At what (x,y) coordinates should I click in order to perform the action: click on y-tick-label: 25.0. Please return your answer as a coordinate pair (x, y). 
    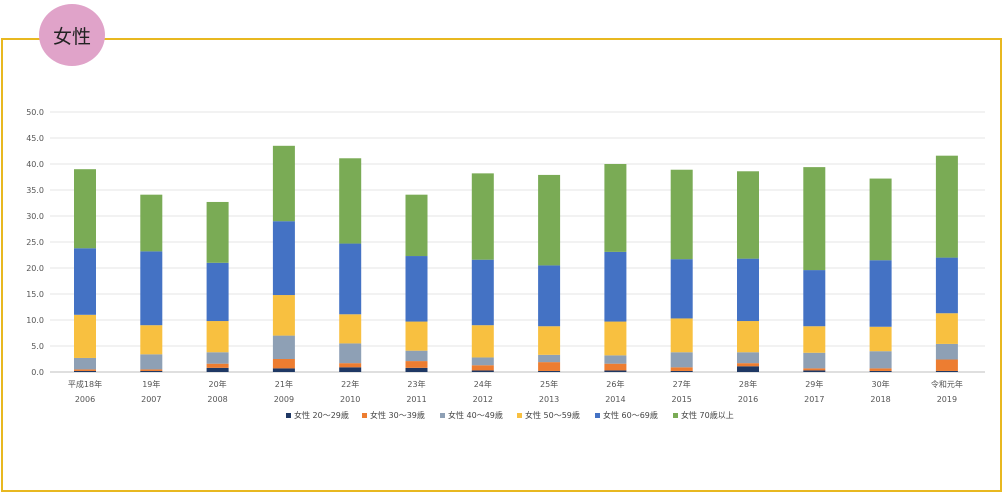
    Looking at the image, I should click on (35, 242).